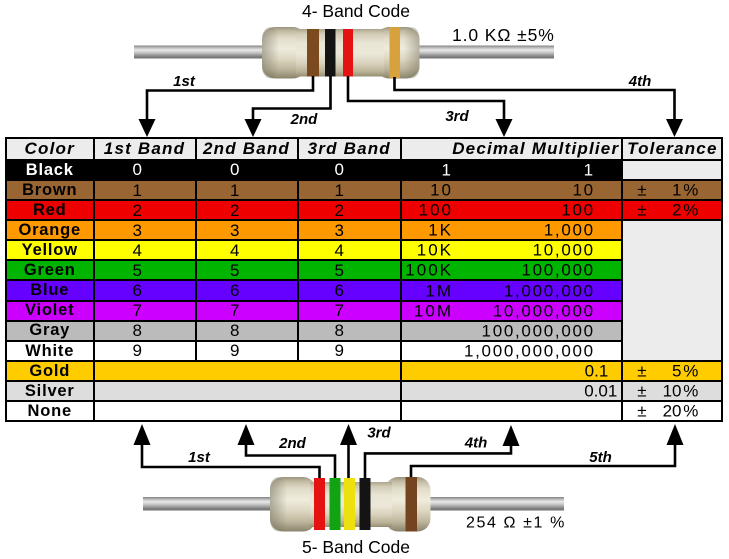  Describe the element at coordinates (356, 547) in the screenshot. I see `svg-text: 5- Band Code` at that location.